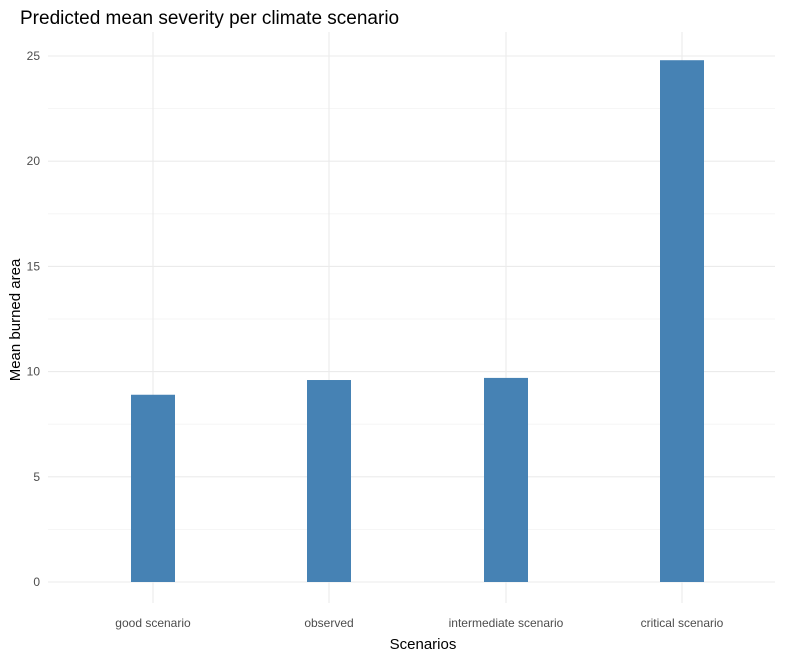 The height and width of the screenshot is (653, 791). I want to click on x-tick-label: observed, so click(328, 623).